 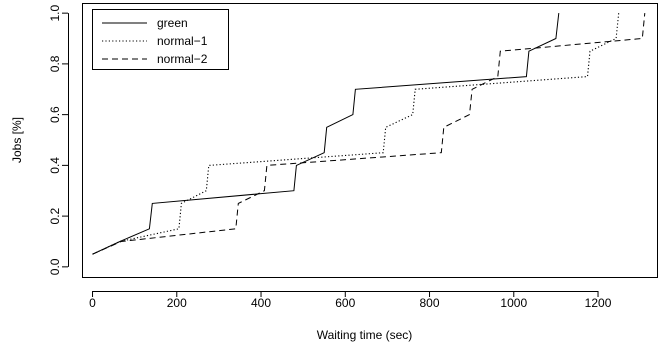 I want to click on x-tick-label: 800, so click(x=430, y=303).